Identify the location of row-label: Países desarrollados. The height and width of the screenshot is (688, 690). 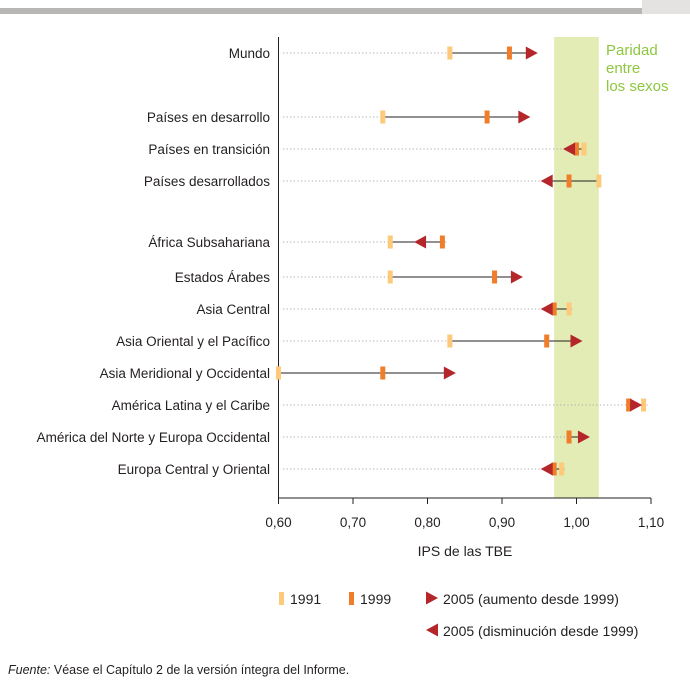
(207, 181).